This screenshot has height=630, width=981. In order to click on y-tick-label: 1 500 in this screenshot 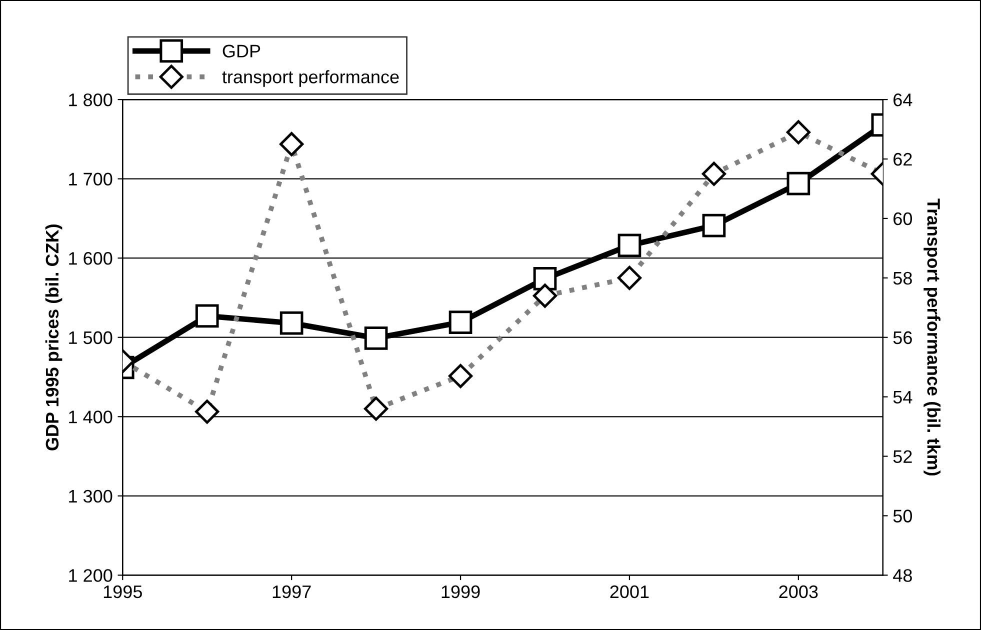, I will do `click(90, 337)`.